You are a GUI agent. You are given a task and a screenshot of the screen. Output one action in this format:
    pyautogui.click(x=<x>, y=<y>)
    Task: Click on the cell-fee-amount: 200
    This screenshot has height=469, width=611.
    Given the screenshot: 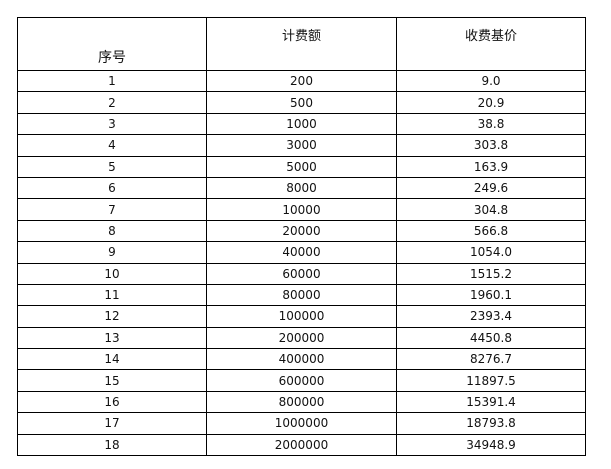 What is the action you would take?
    pyautogui.click(x=301, y=81)
    